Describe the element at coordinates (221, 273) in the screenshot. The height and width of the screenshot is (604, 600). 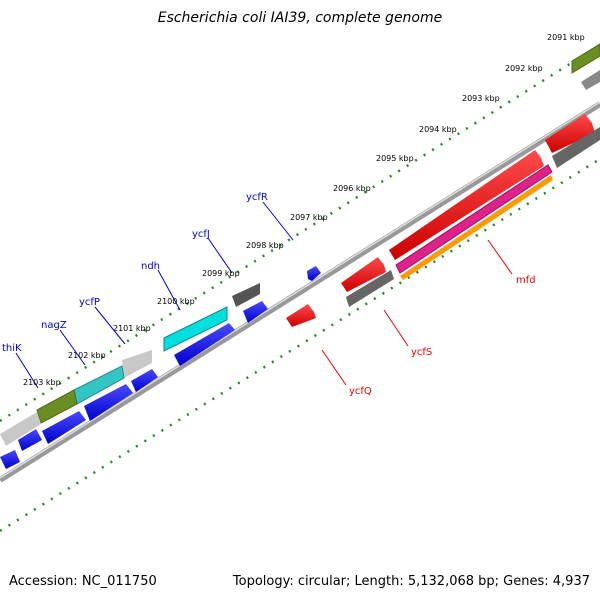
I see `kbp-label: 2099 kbp` at that location.